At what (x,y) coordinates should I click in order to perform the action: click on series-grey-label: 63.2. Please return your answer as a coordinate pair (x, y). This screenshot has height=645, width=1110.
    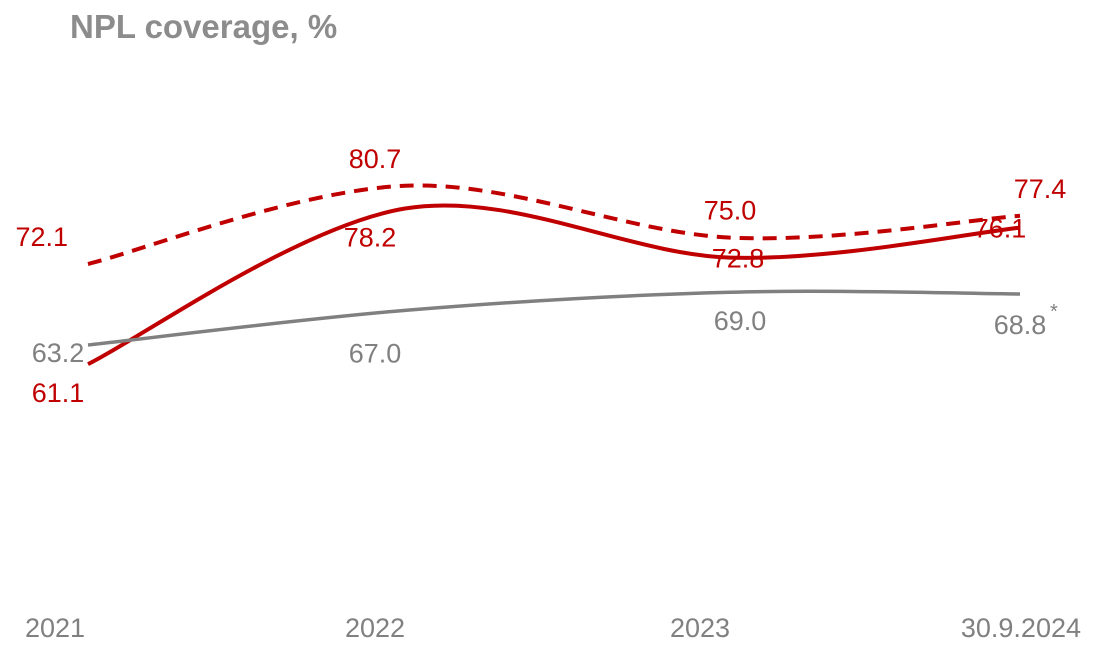
    Looking at the image, I should click on (58, 353).